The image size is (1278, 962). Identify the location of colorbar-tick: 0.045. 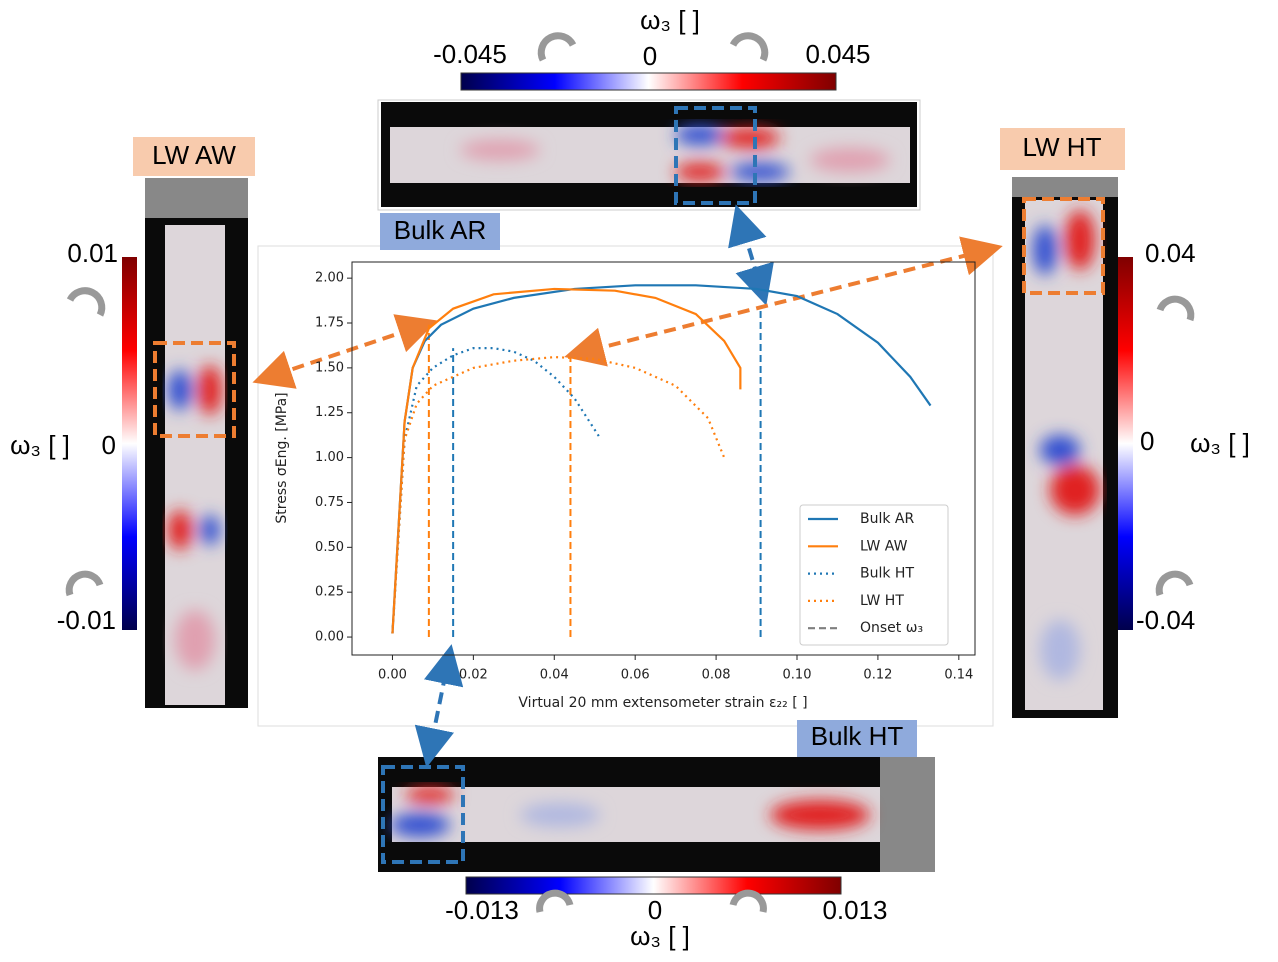
(837, 54).